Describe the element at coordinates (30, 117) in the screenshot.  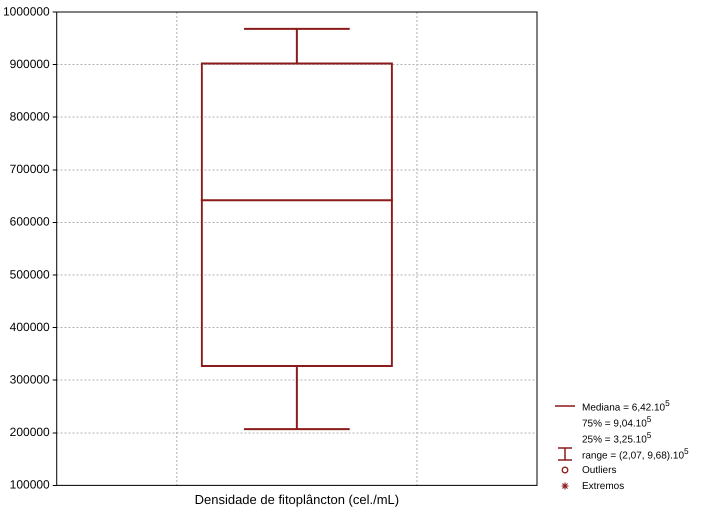
I see `y-tick-label: 800000` at that location.